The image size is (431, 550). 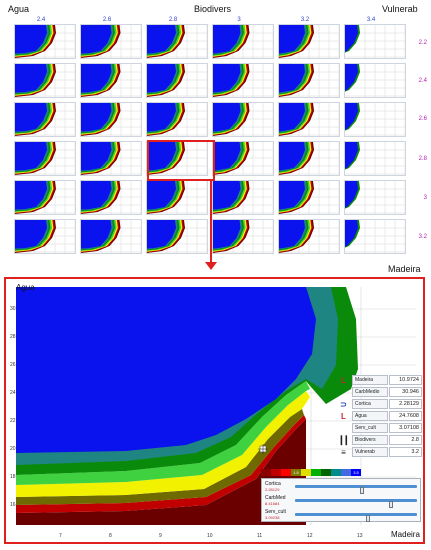 I want to click on band-red, so click(x=161, y=466).